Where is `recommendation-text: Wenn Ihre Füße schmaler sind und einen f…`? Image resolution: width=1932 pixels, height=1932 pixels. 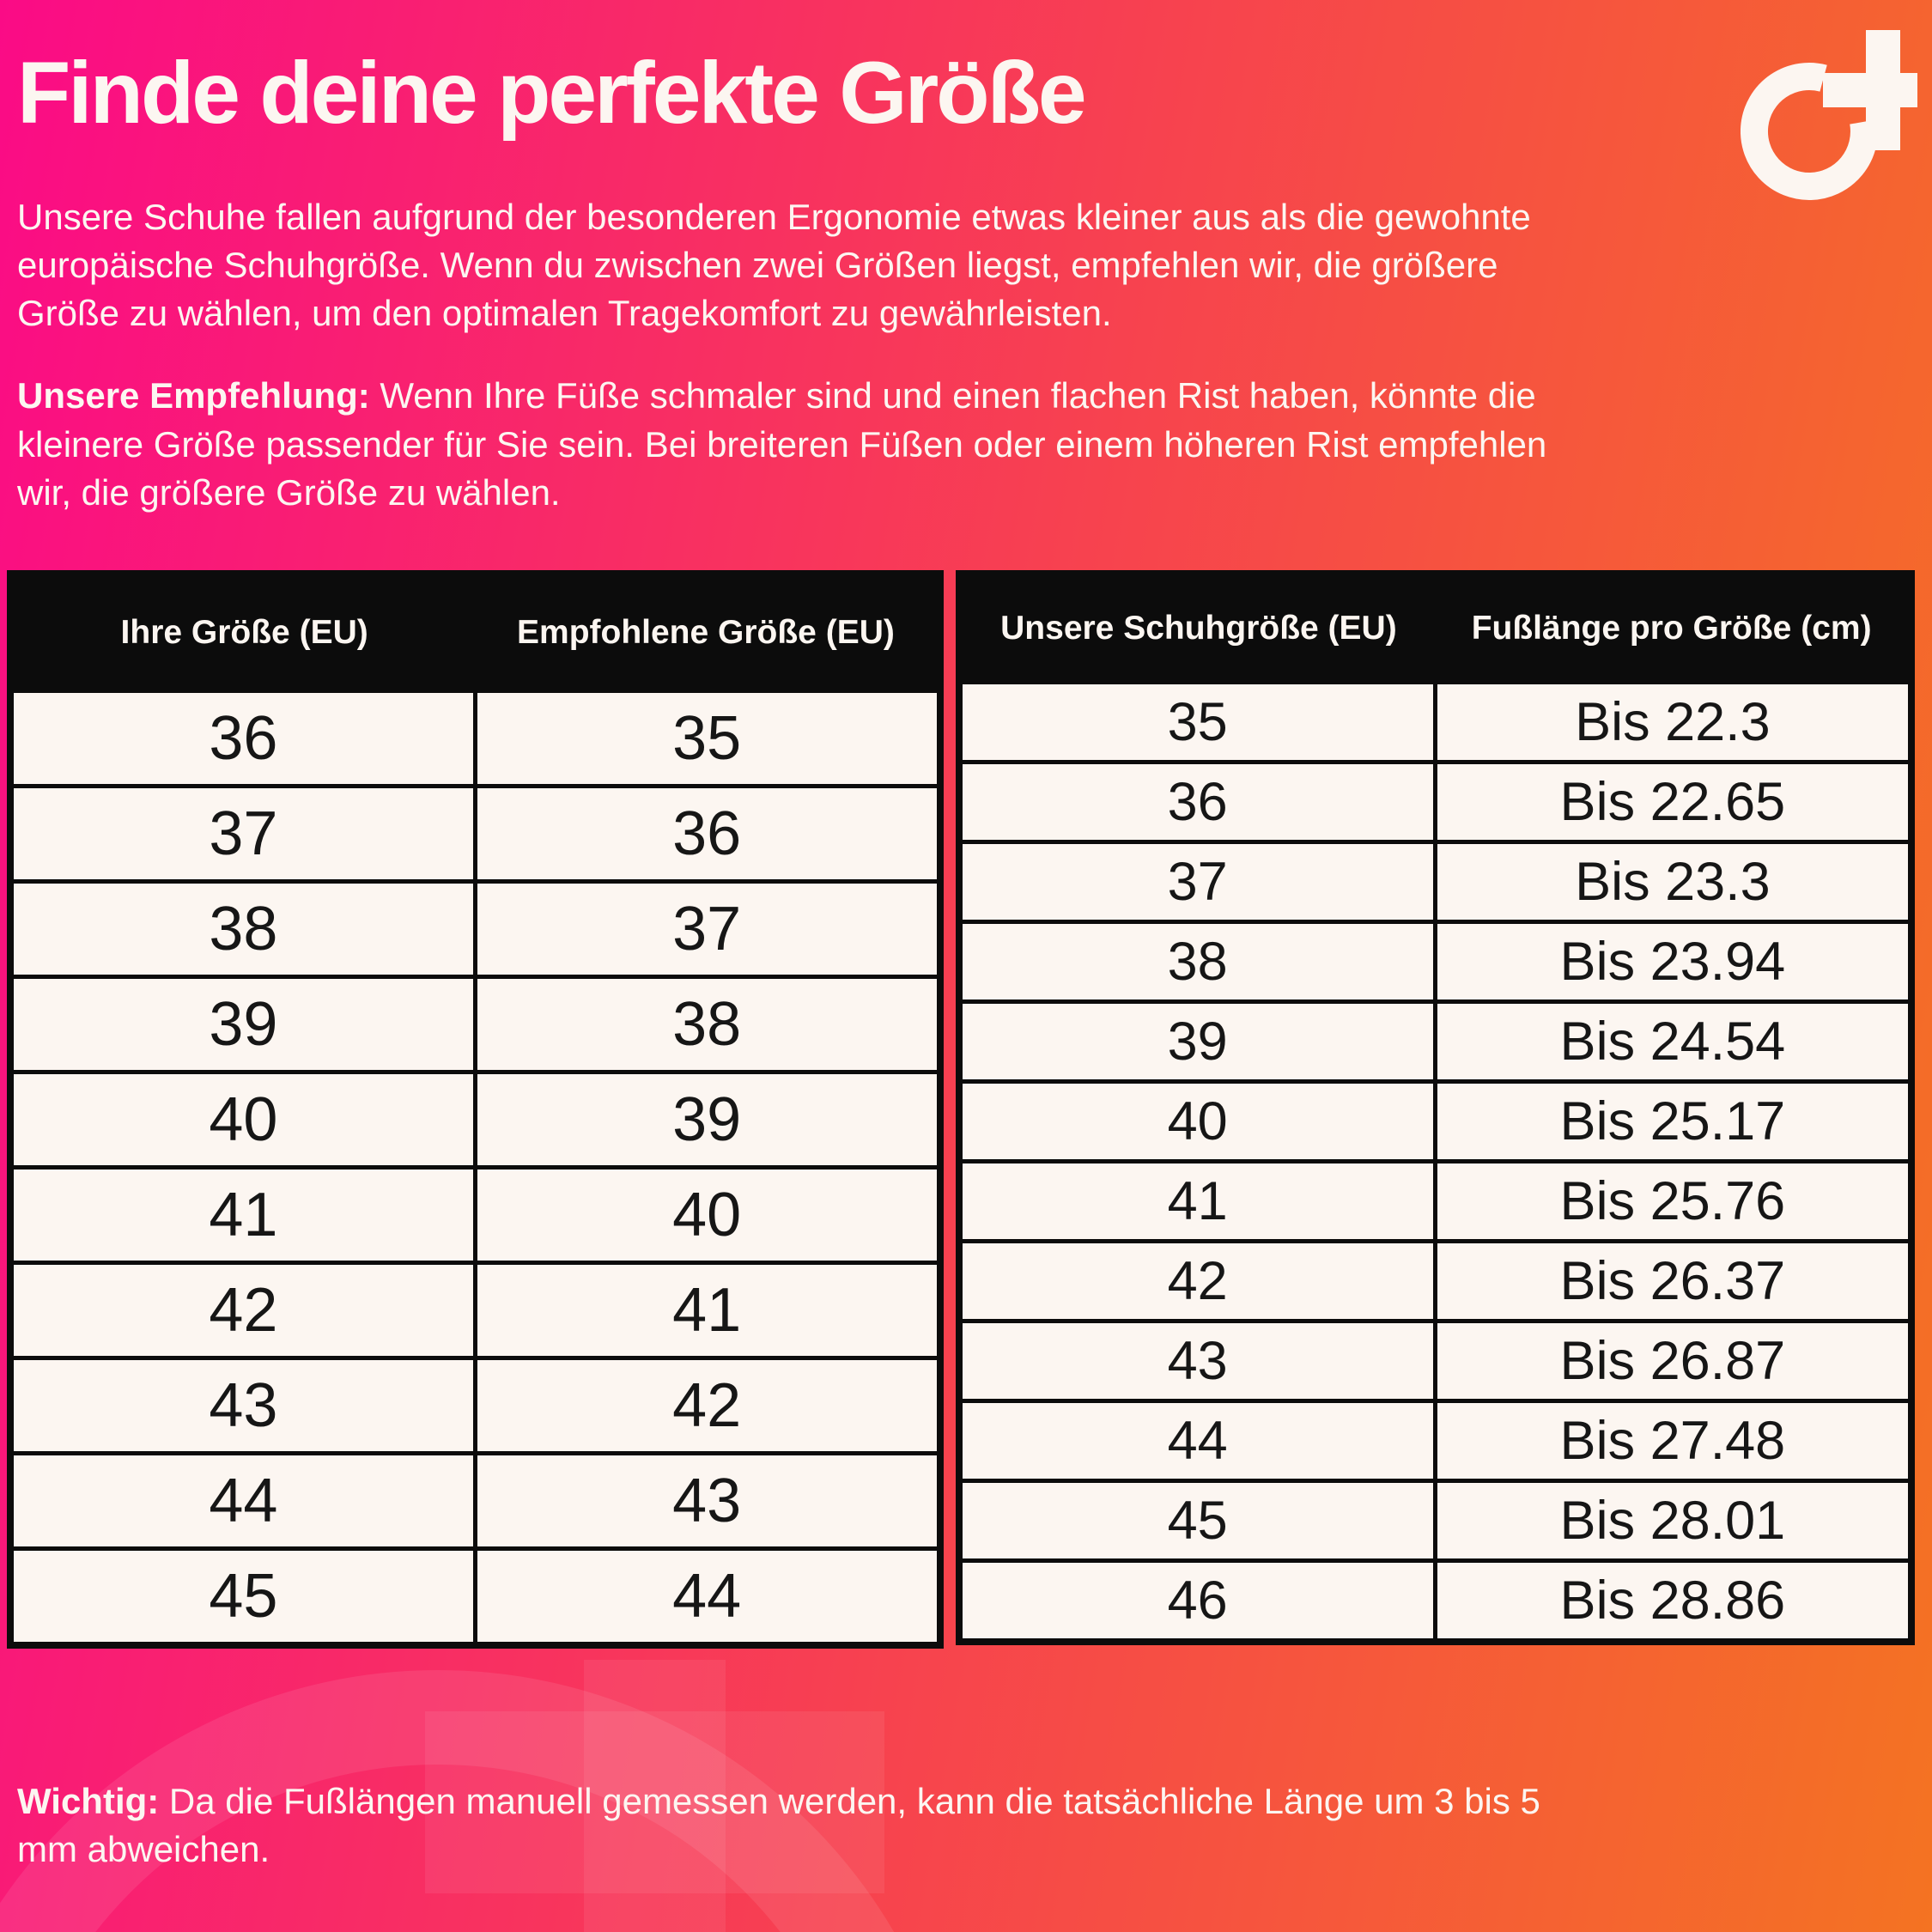 recommendation-text: Wenn Ihre Füße schmaler sind und einen f… is located at coordinates (782, 444).